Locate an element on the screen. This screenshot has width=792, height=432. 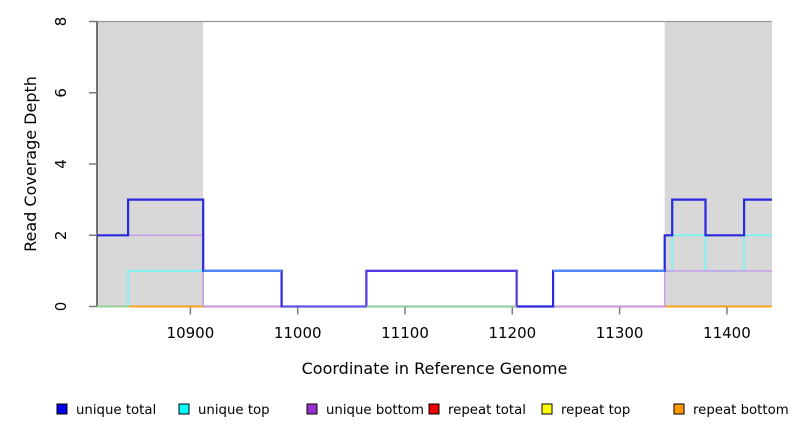
legend-label-repeat-total: repeat total is located at coordinates (487, 410).